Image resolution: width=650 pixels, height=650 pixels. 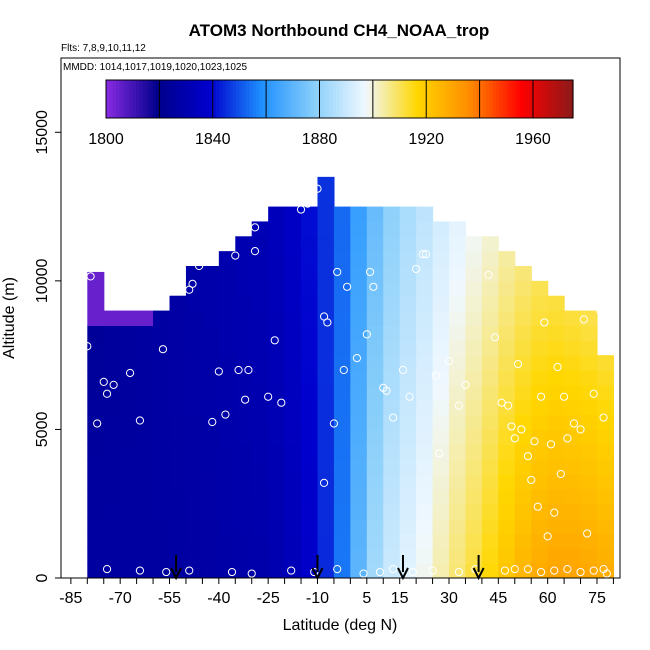 I want to click on x-axis-label: Latitude (deg N), so click(x=340, y=625).